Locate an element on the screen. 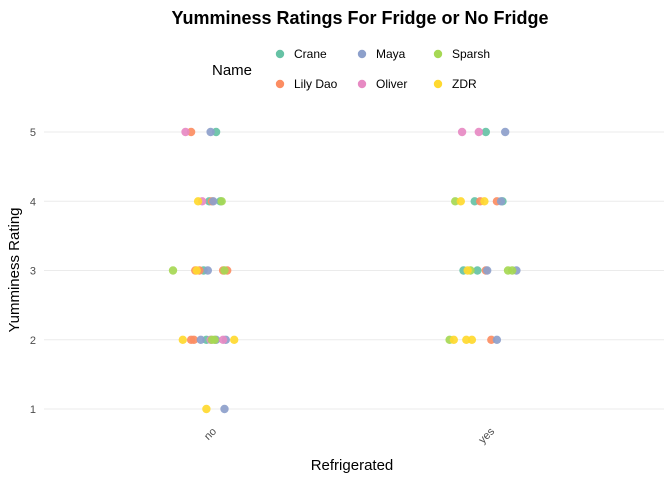  x-tick-label: yes is located at coordinates (487, 435).